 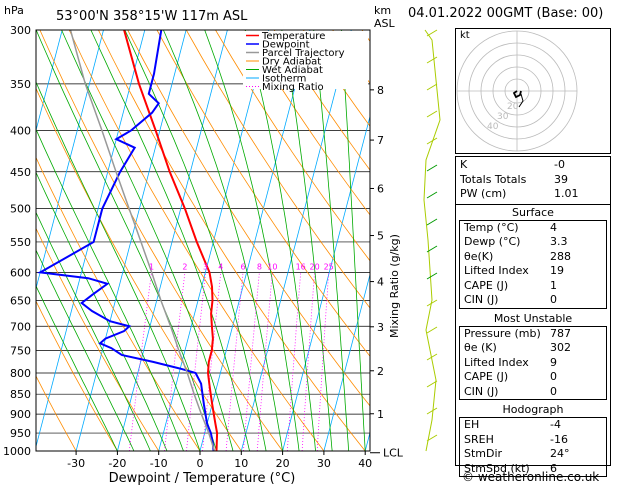 I want to click on km-tick-label: 7, so click(x=380, y=140).